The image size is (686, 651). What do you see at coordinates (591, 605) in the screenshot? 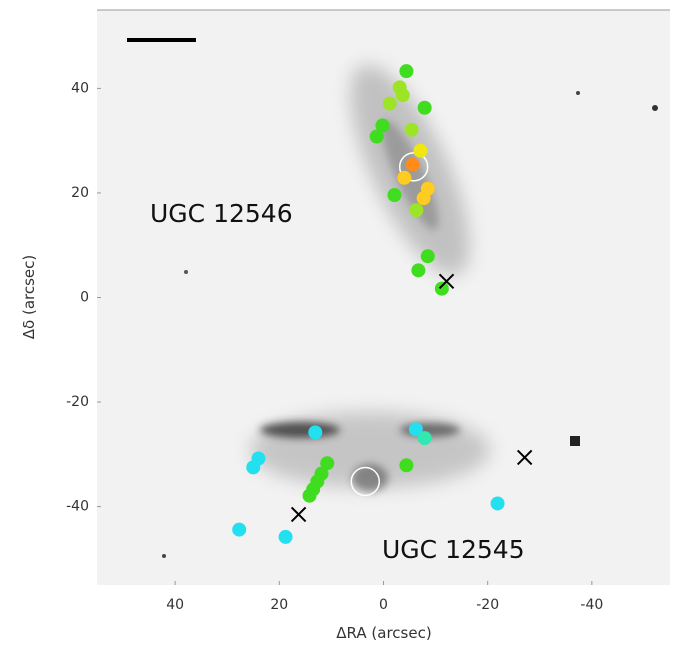
I see `x-tick-label: -40` at bounding box center [591, 605].